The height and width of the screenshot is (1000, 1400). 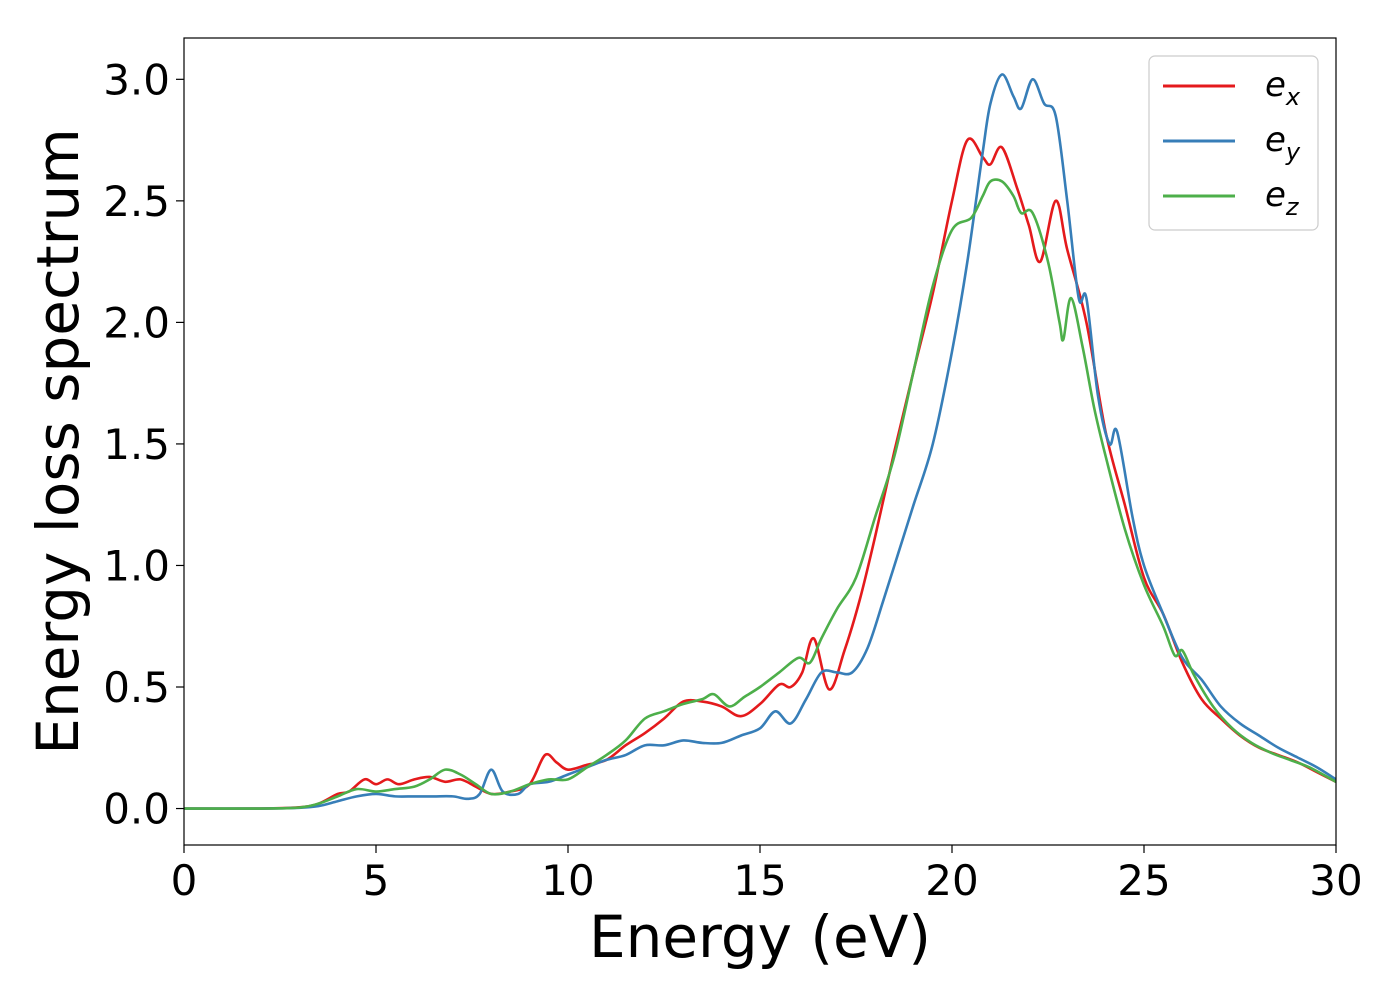 I want to click on x-tick-label: 15, so click(x=759, y=880).